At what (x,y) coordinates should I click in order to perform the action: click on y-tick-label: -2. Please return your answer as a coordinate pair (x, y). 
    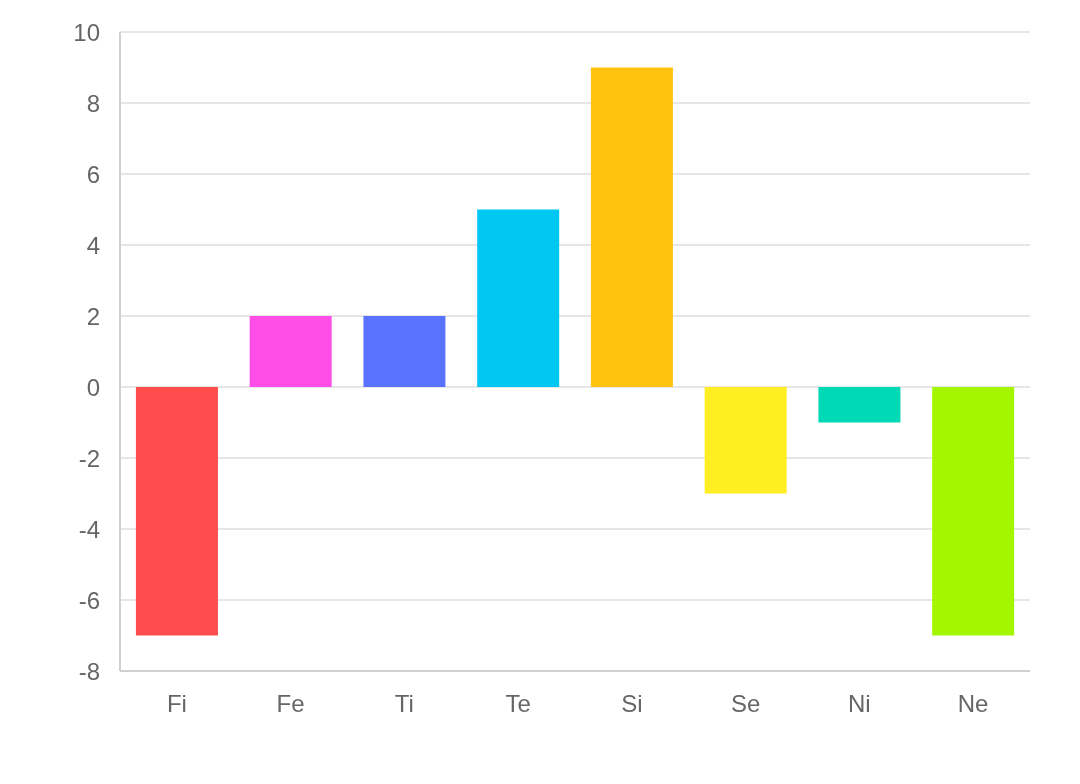
    Looking at the image, I should click on (89, 458).